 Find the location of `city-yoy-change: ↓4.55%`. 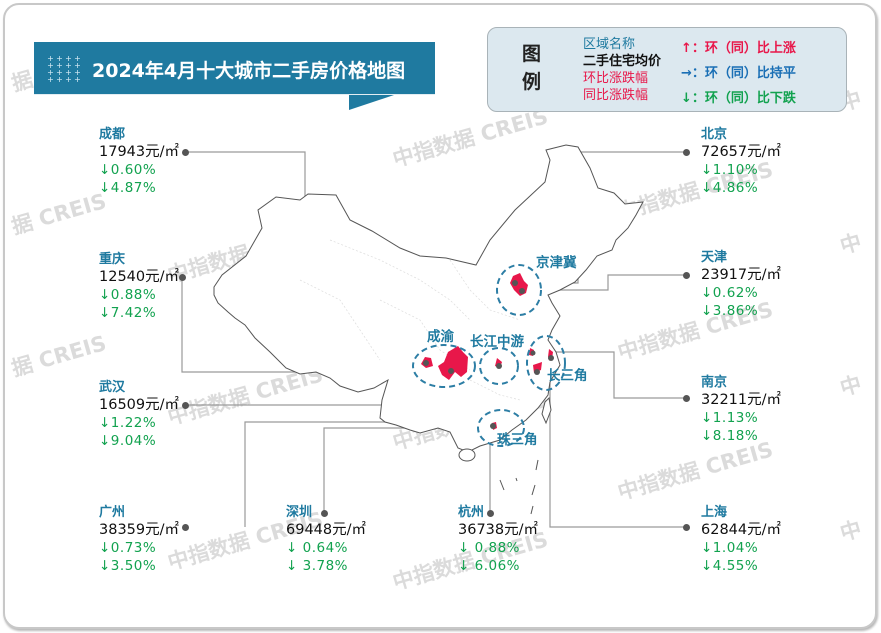

city-yoy-change: ↓4.55% is located at coordinates (730, 566).